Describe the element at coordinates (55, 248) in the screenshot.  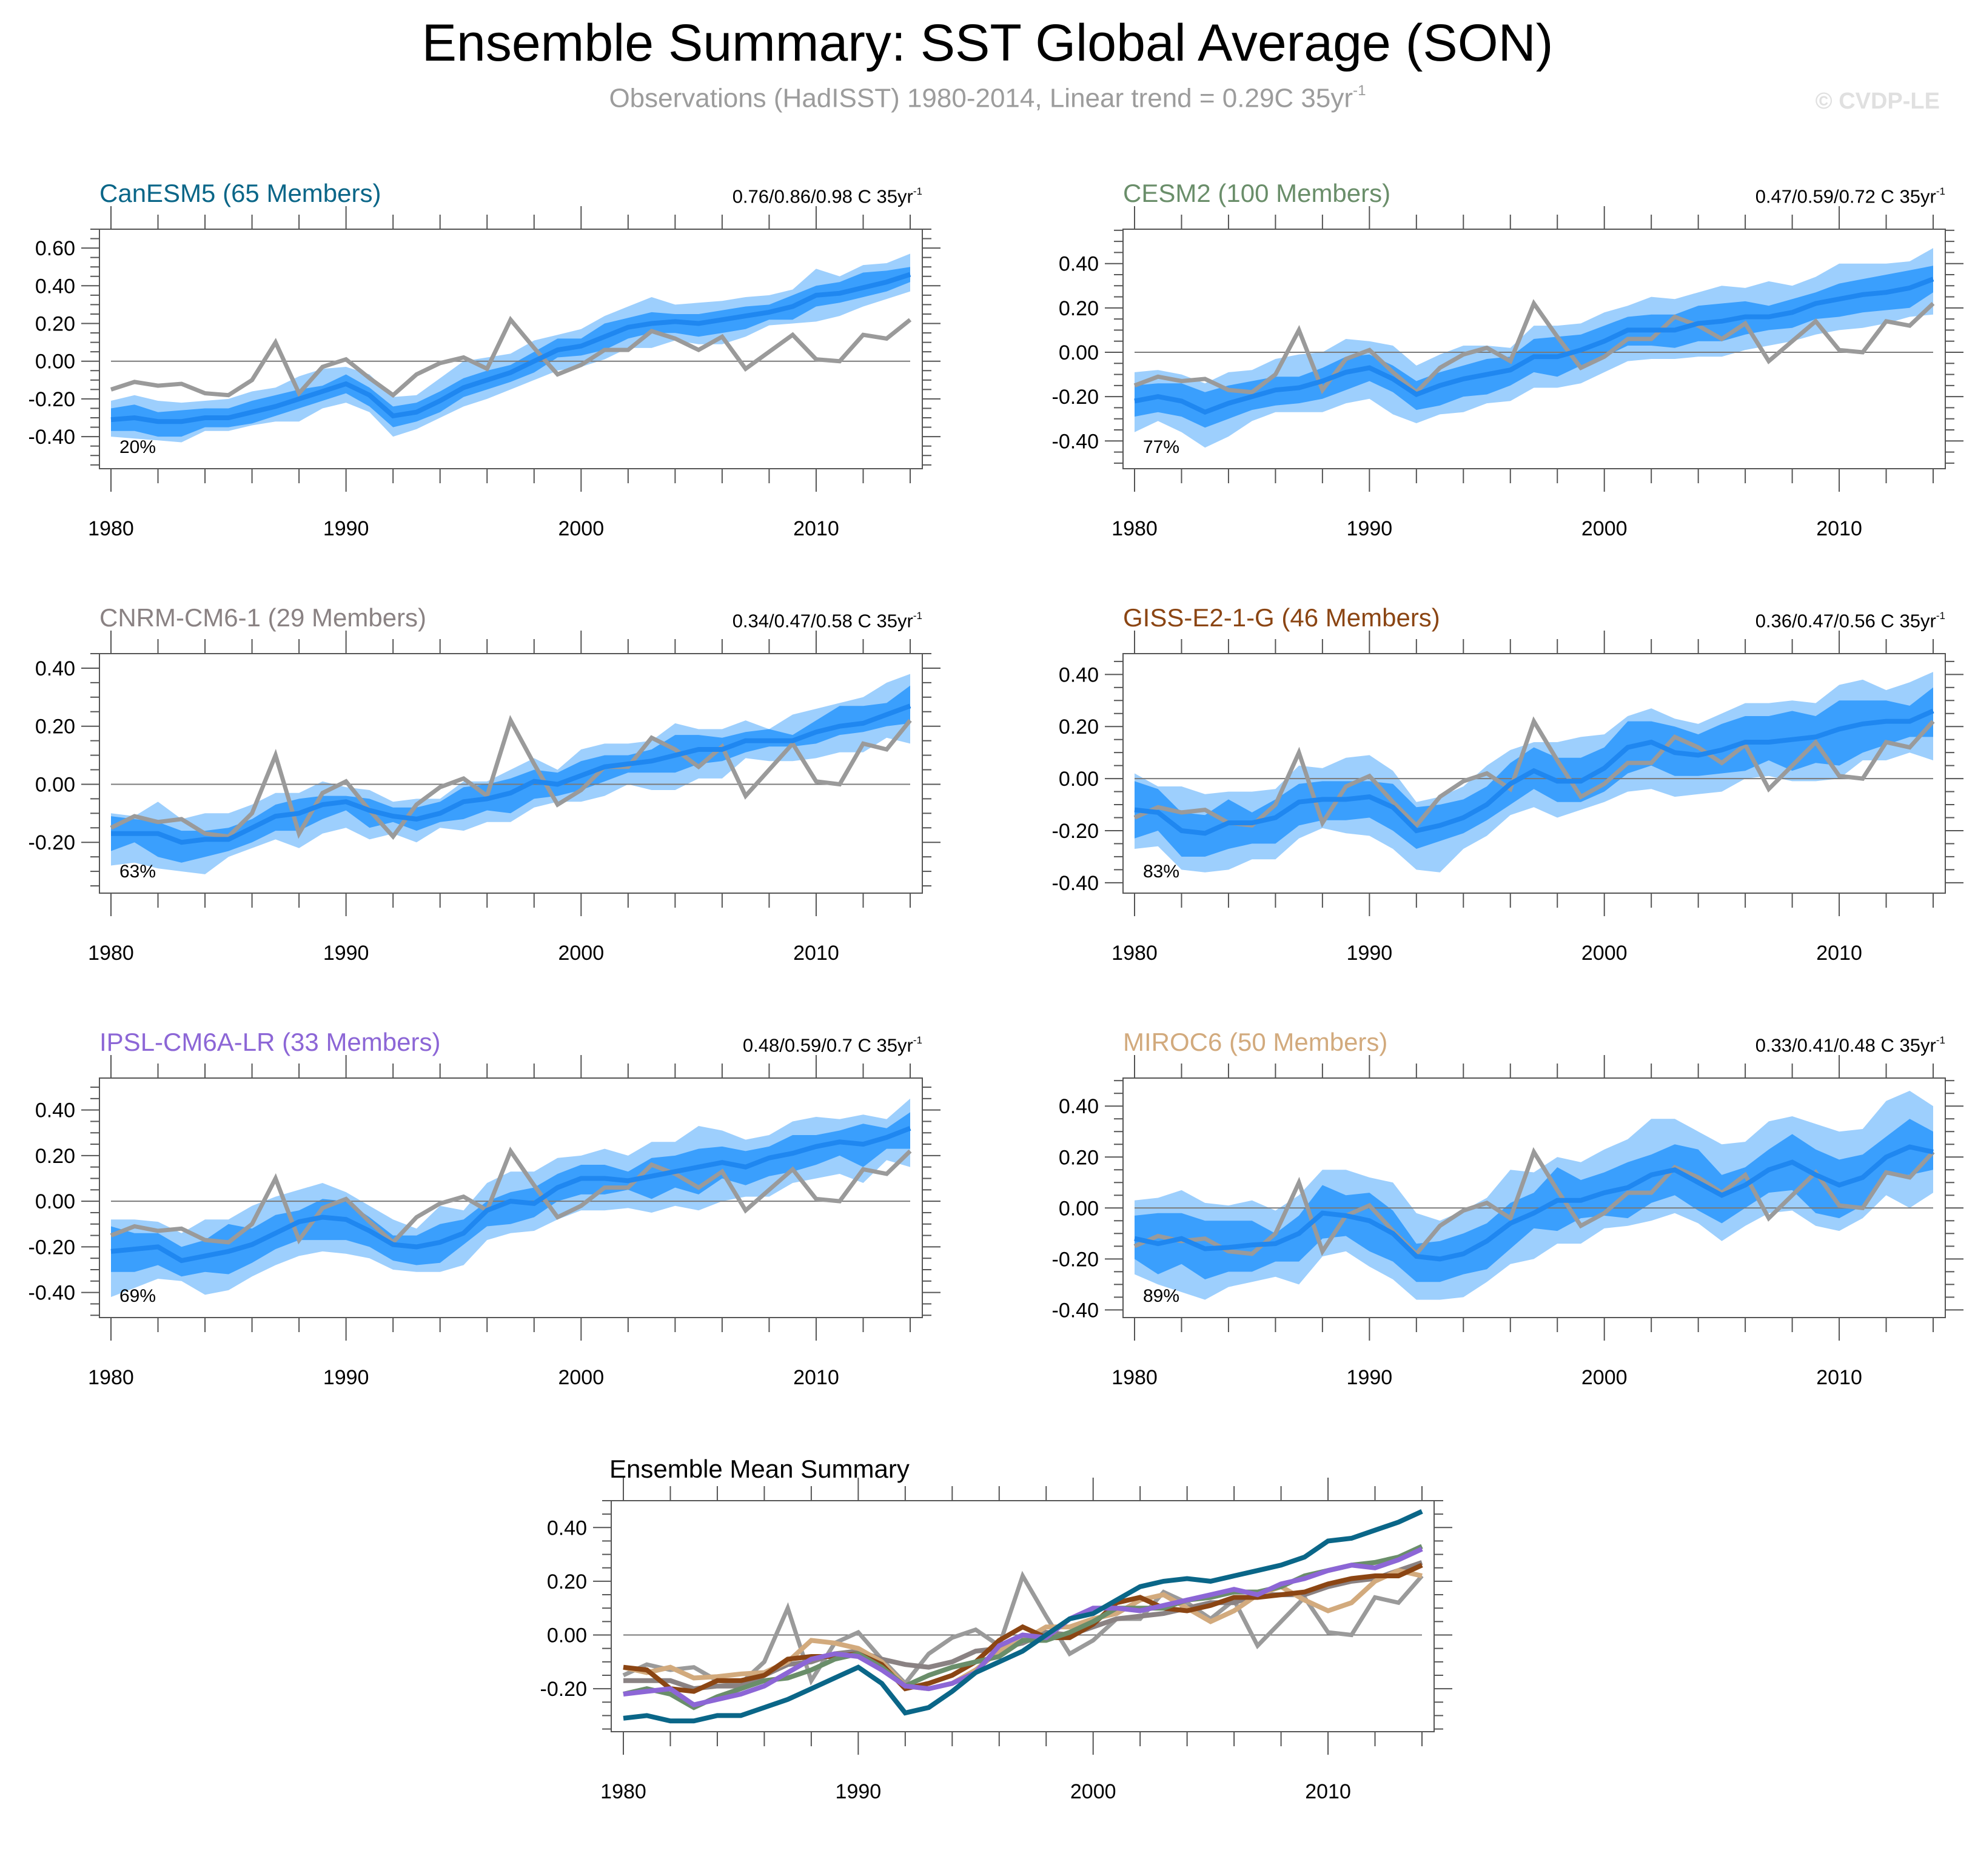
I see `y-tick-label: 0.60` at that location.